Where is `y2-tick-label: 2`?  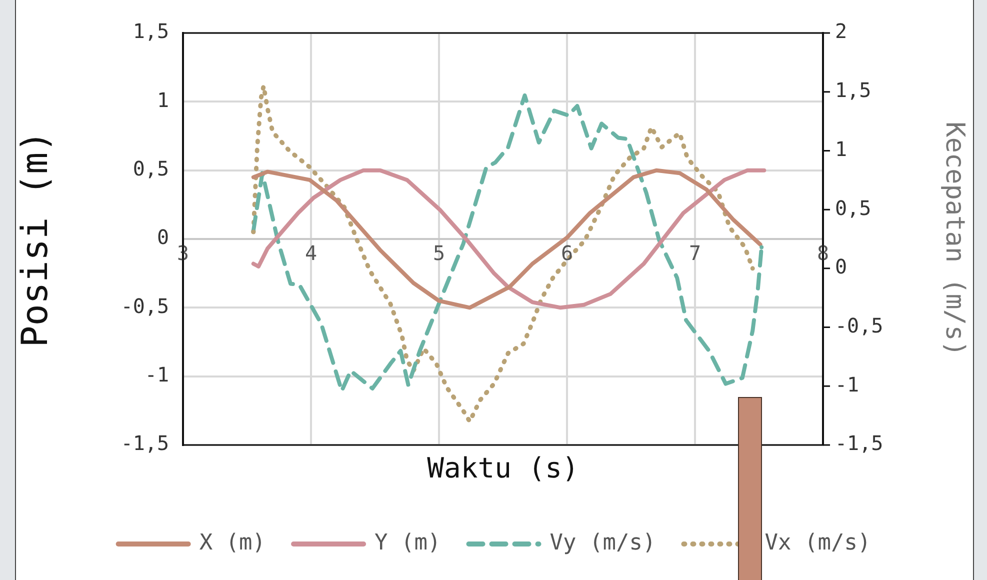 y2-tick-label: 2 is located at coordinates (841, 31).